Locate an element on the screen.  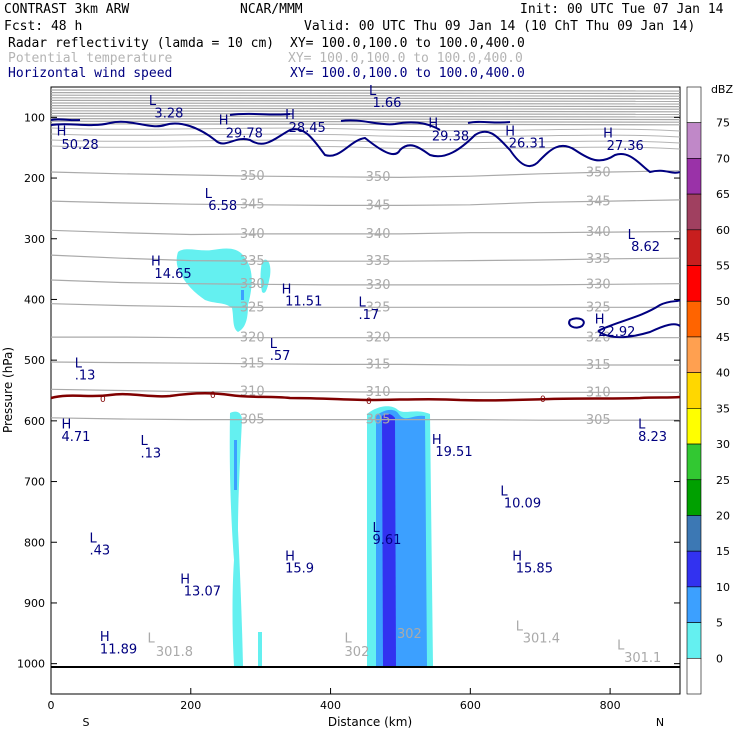
left-column-core is located at coordinates (235, 465).